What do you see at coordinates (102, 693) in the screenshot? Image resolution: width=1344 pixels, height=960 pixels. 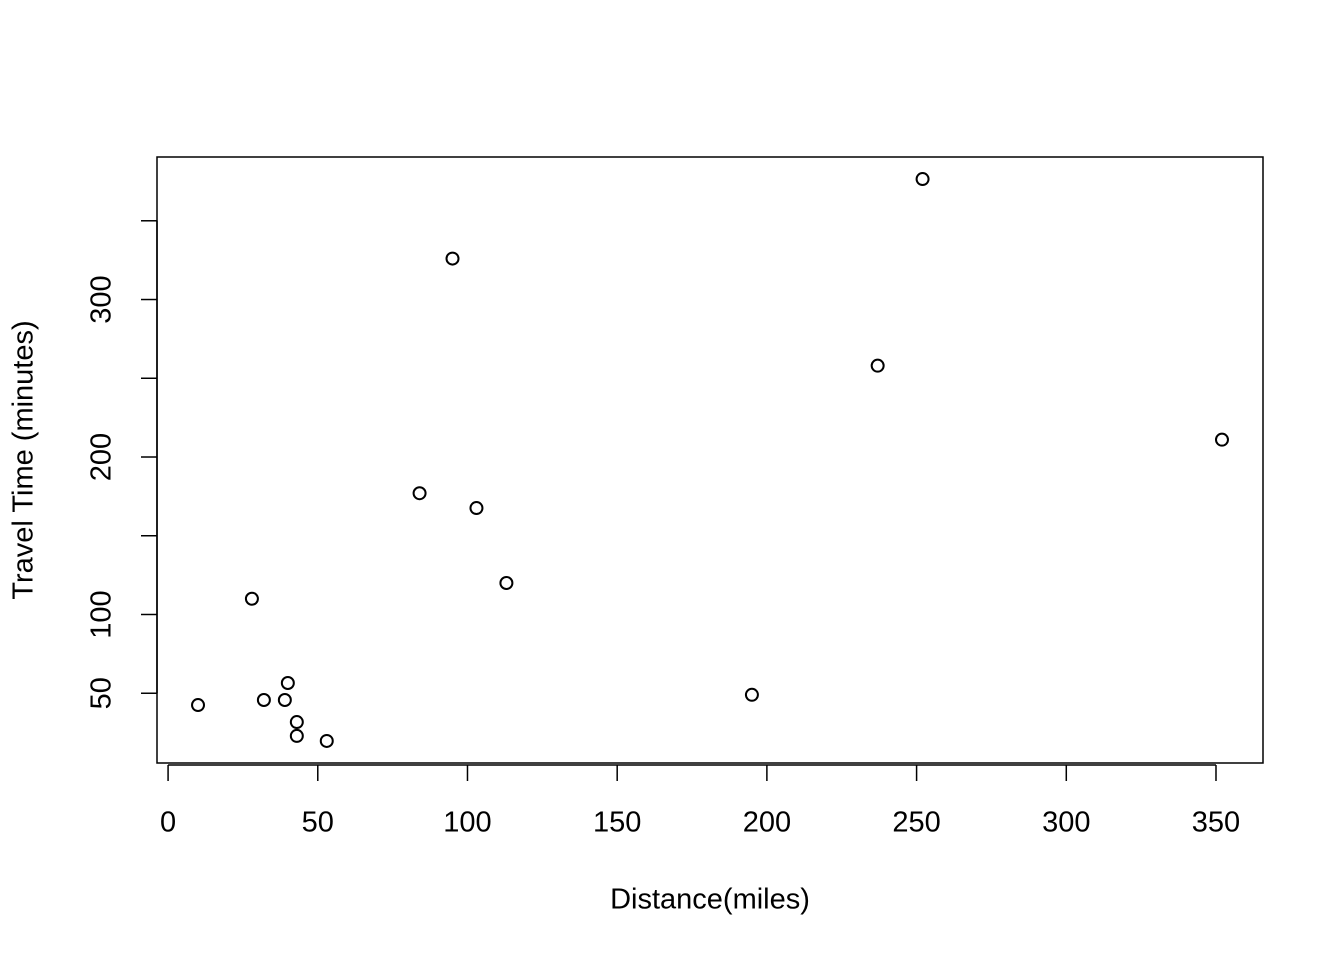 I see `y-tick-label: 50` at bounding box center [102, 693].